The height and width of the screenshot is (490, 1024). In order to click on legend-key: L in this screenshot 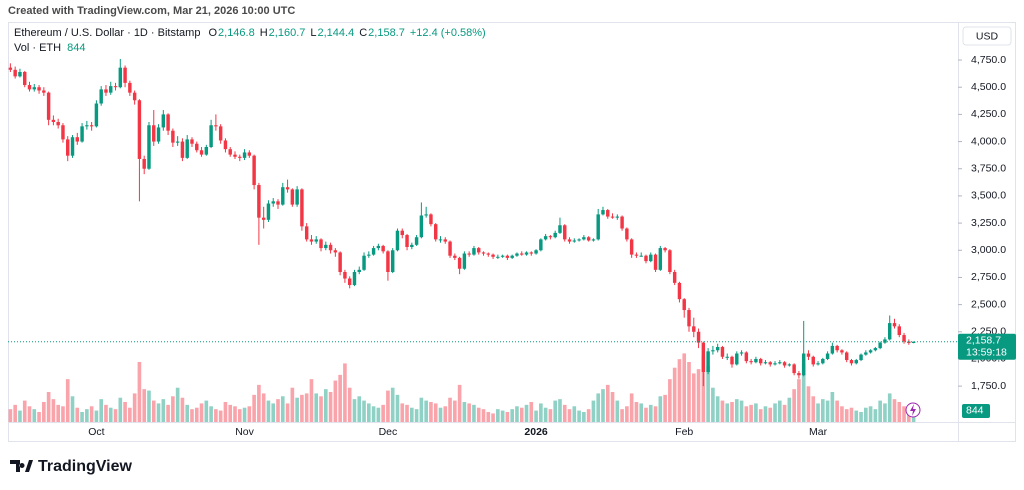, I will do `click(313, 33)`.